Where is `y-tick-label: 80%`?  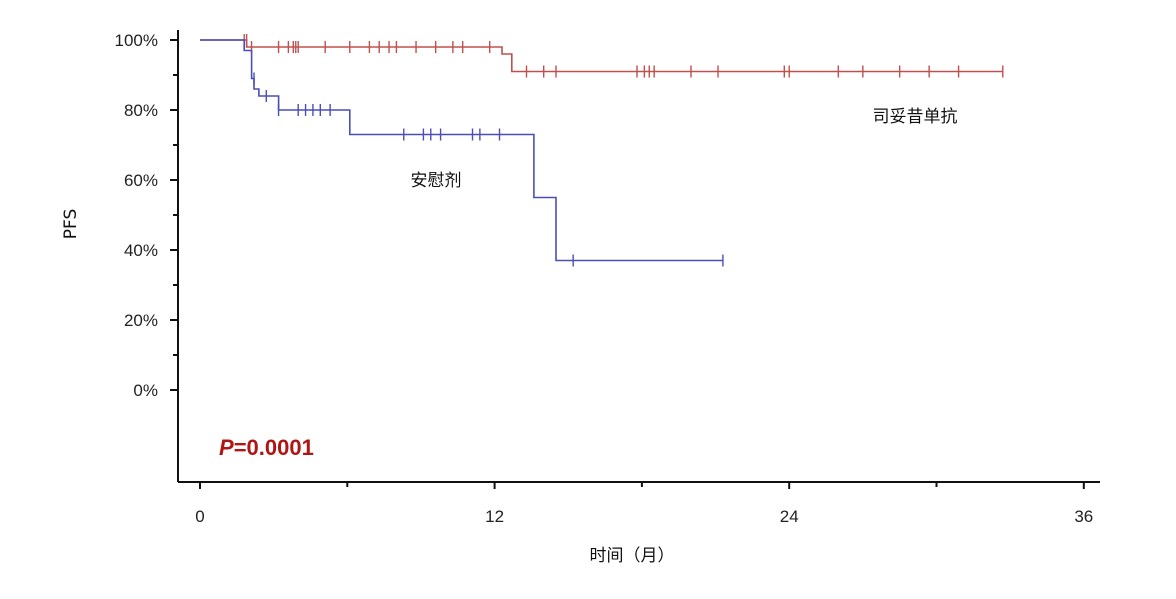
y-tick-label: 80% is located at coordinates (141, 110).